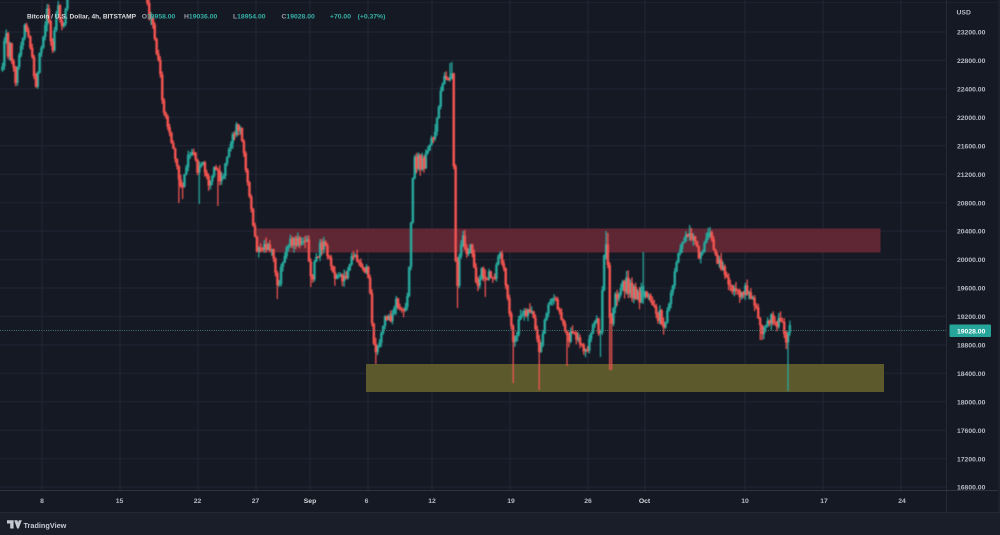 Image resolution: width=1000 pixels, height=535 pixels. I want to click on svg-text: 19600.00, so click(971, 289).